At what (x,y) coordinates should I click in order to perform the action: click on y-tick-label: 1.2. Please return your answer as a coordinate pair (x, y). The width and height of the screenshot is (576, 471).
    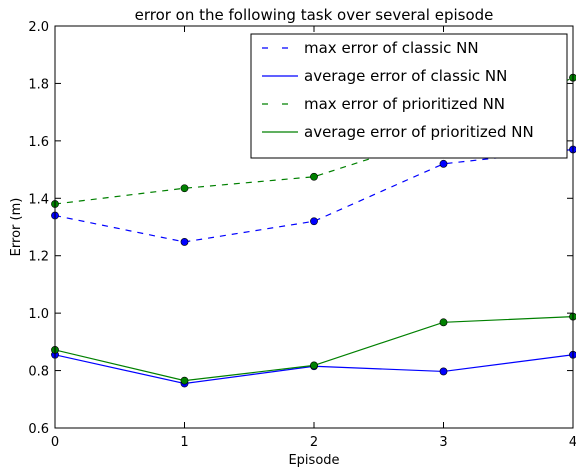
    Looking at the image, I should click on (38, 257).